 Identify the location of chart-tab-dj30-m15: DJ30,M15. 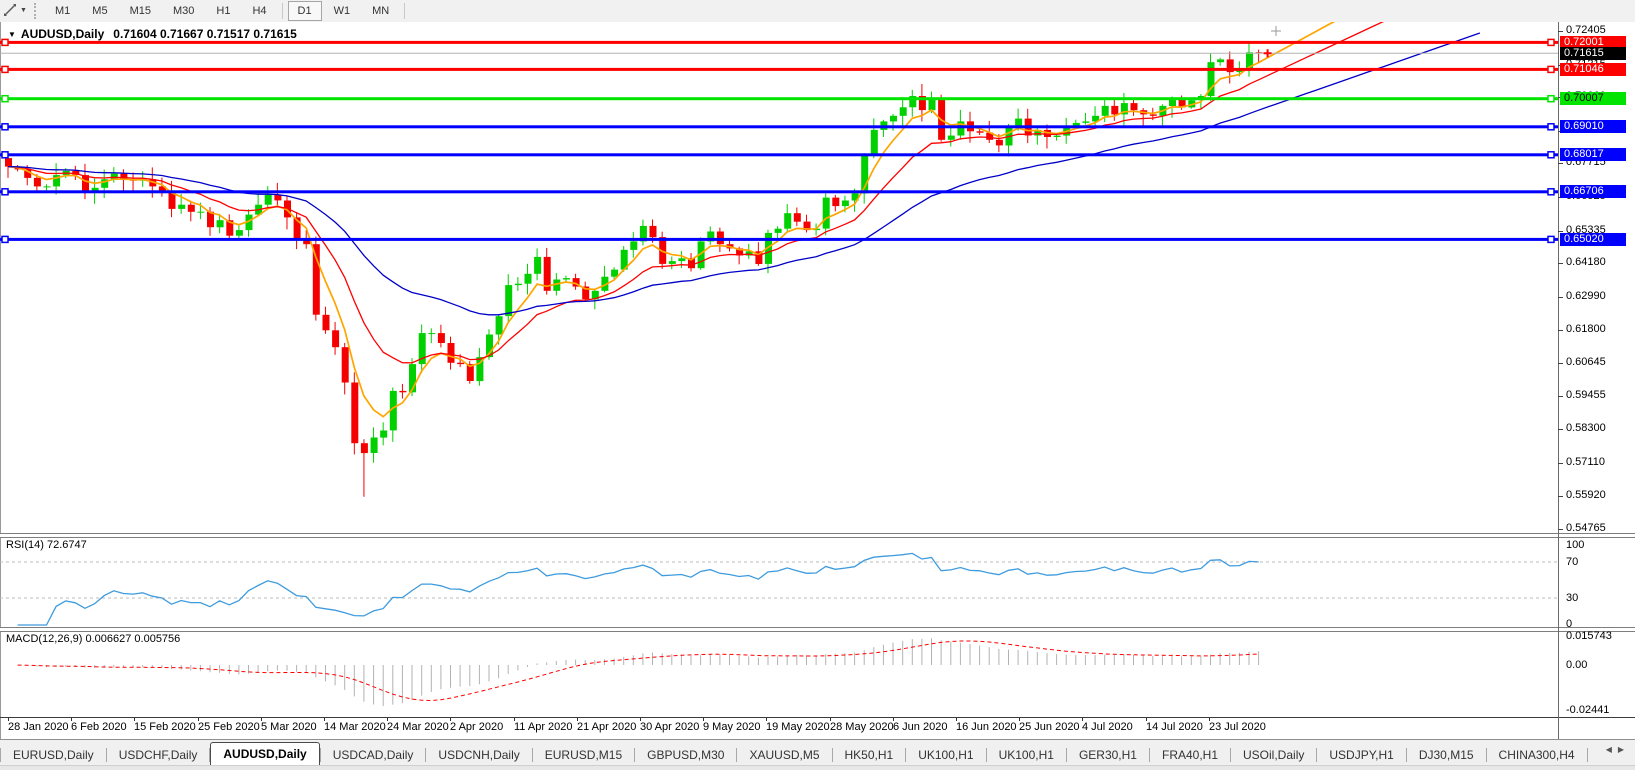
(1446, 755).